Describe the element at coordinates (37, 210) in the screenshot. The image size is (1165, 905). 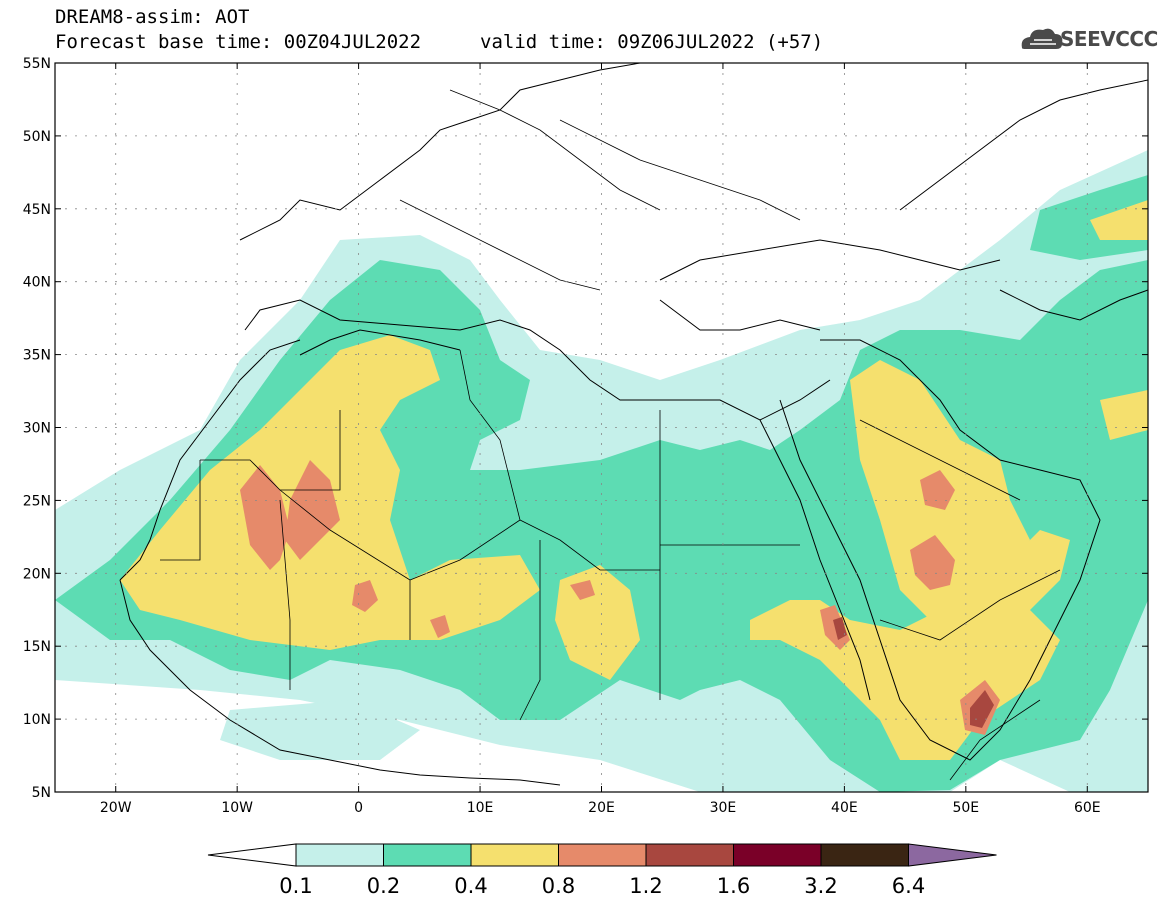
I see `lat-tick-label: 45N` at that location.